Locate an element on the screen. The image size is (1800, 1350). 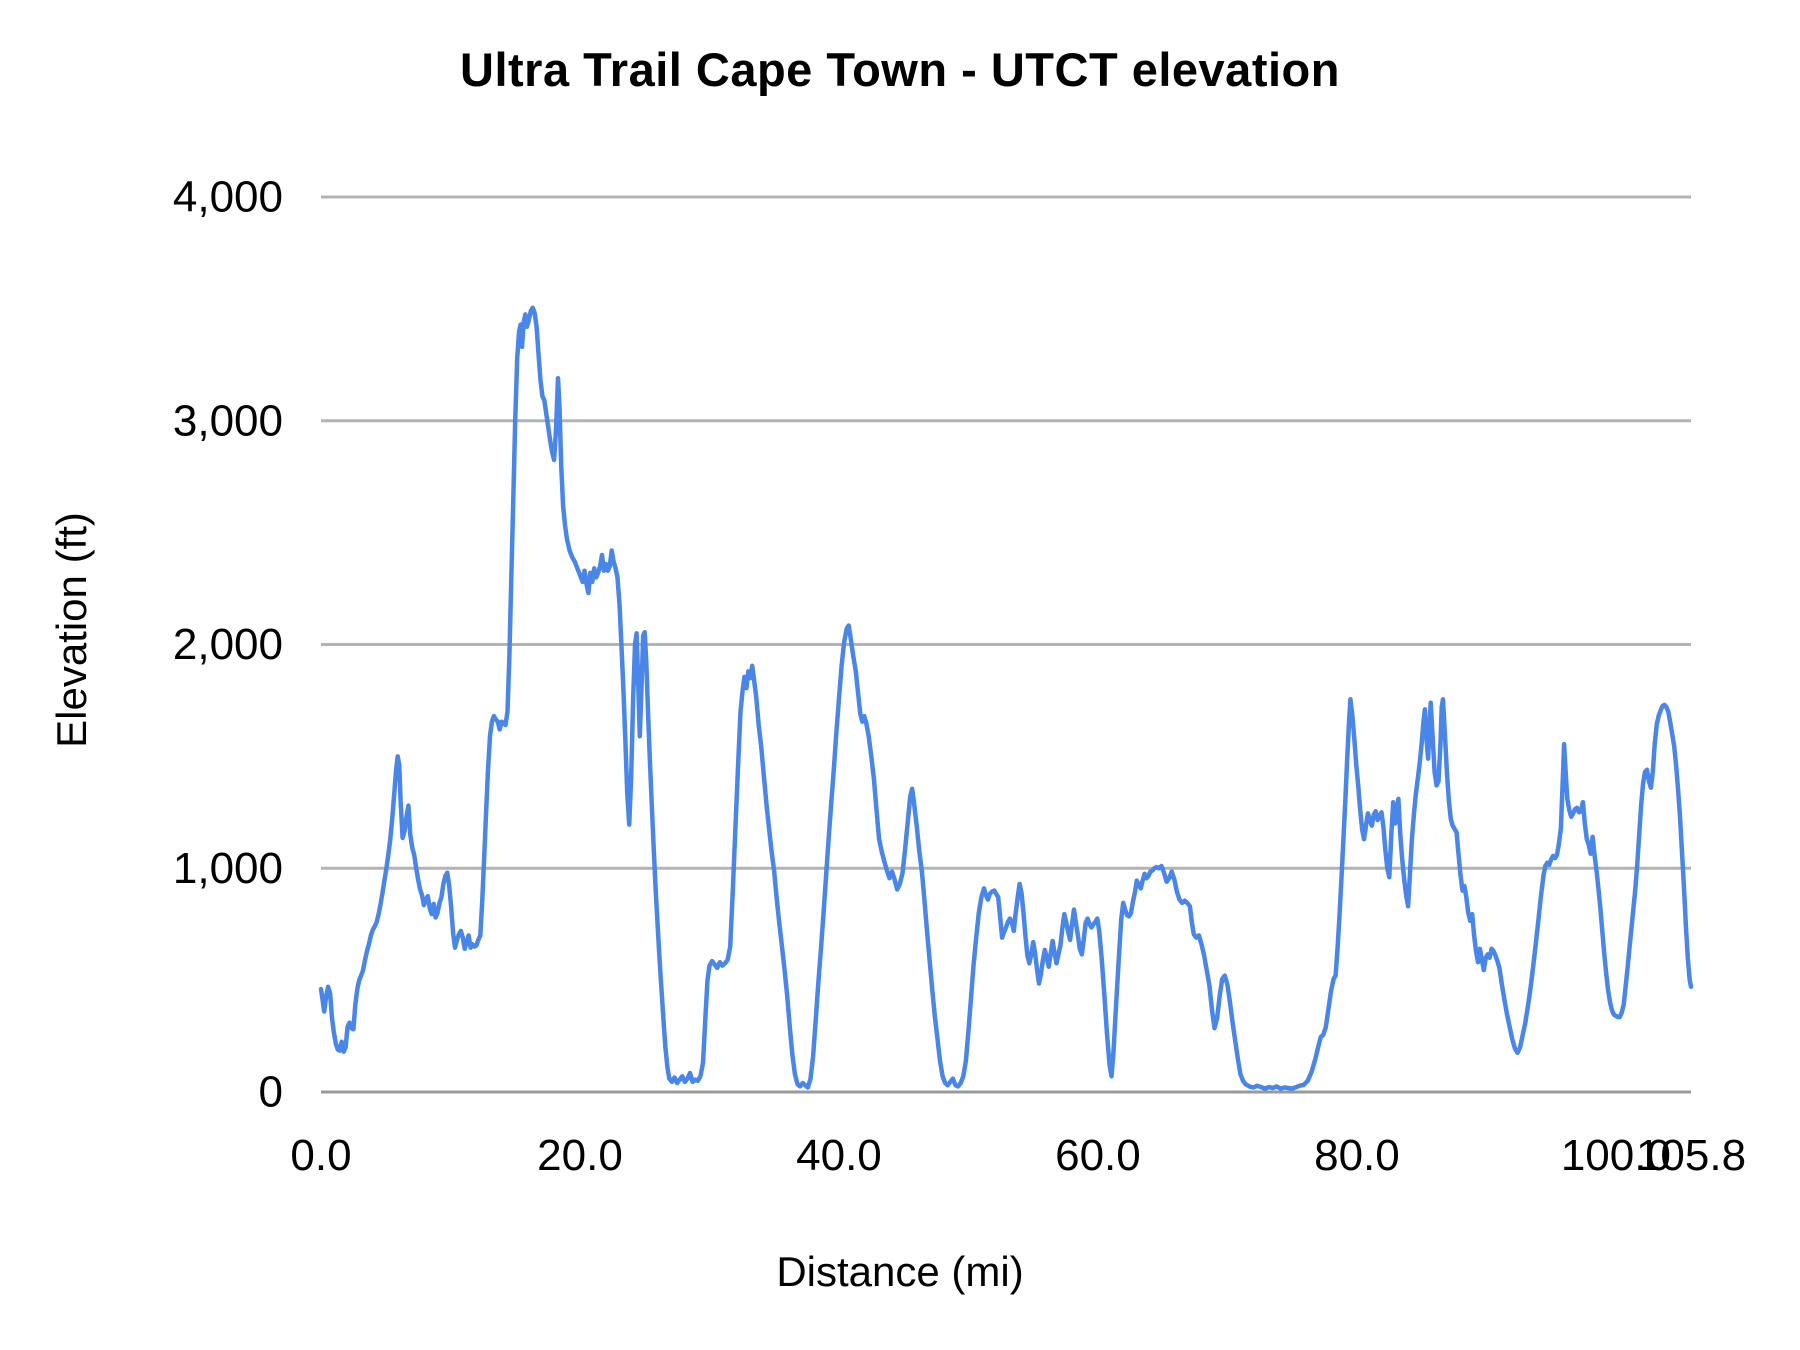
x-tick-label: 60.0 is located at coordinates (1098, 1155).